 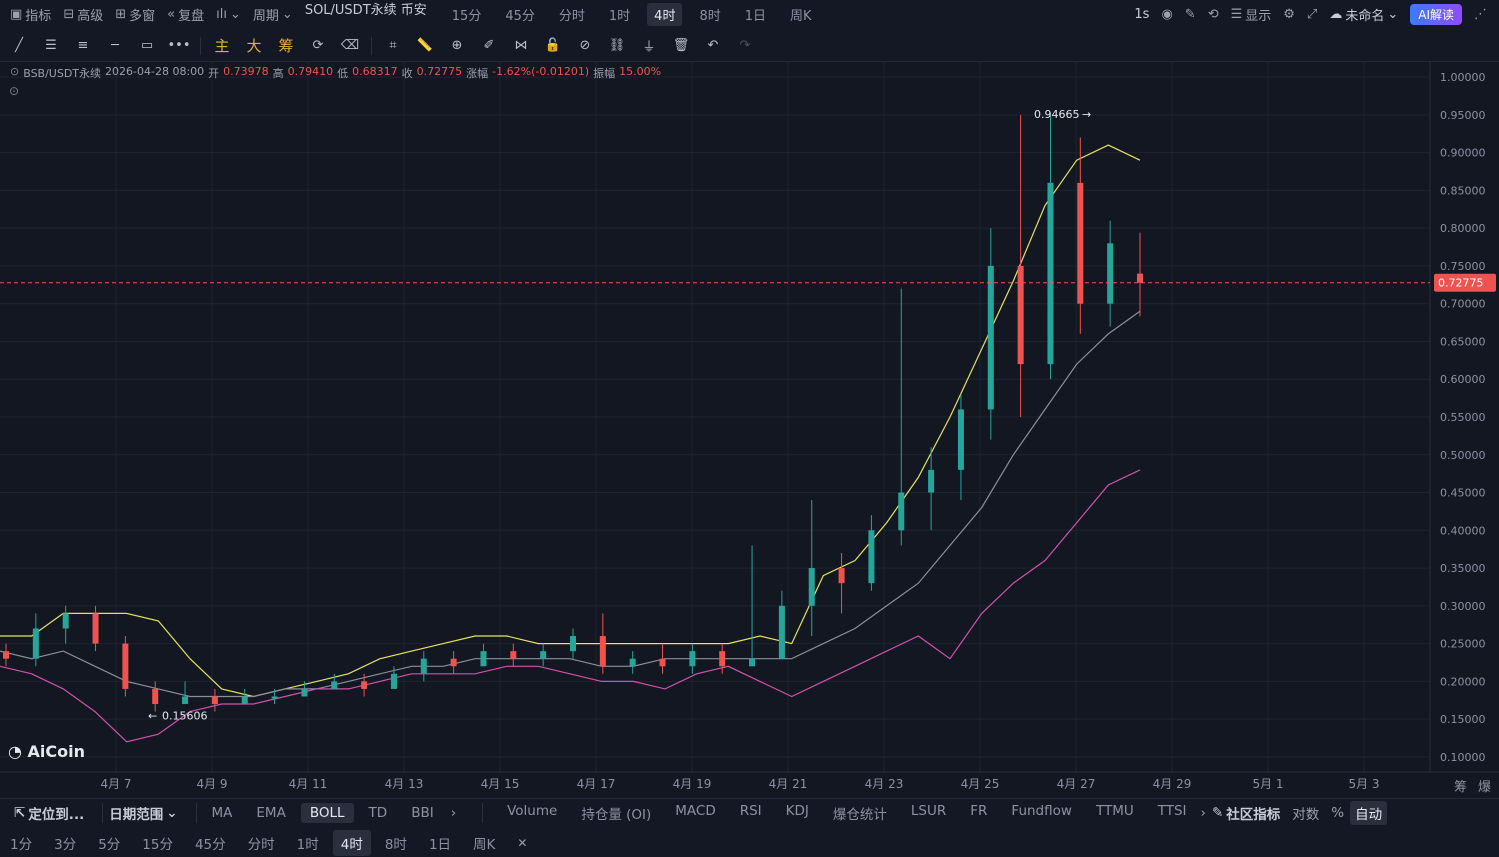 I want to click on share-icon: ⋰, so click(x=1480, y=14).